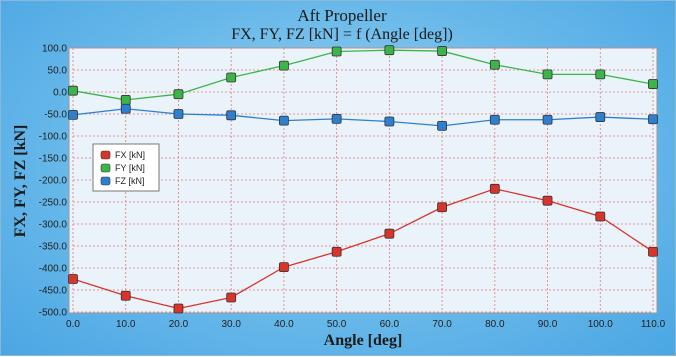 This screenshot has height=357, width=676. What do you see at coordinates (442, 324) in the screenshot?
I see `x-tick-label: 70.0` at bounding box center [442, 324].